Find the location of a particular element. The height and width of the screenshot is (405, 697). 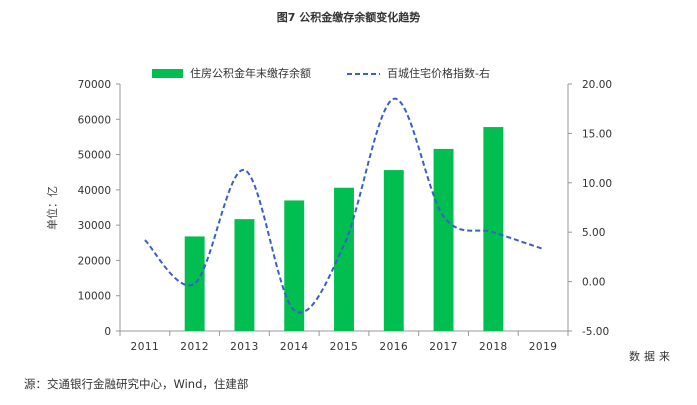

right-tick-label: 5.00 is located at coordinates (593, 233).